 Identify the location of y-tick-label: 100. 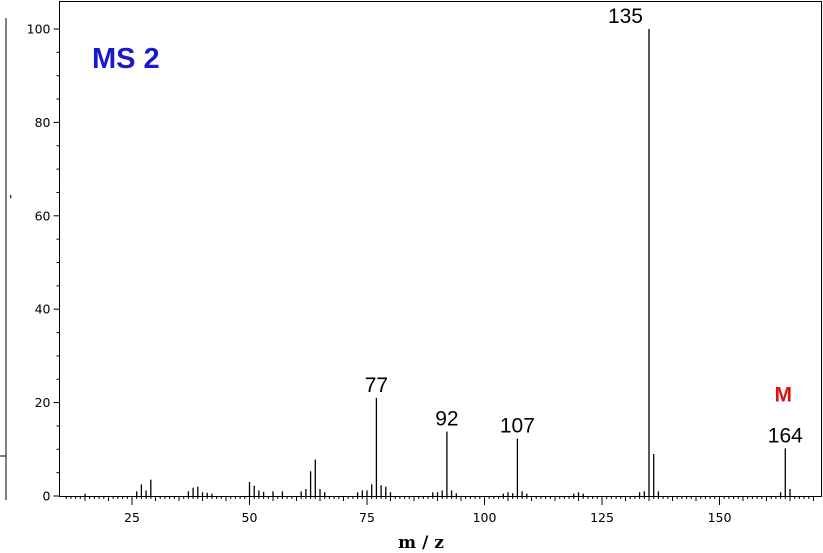
(39, 29).